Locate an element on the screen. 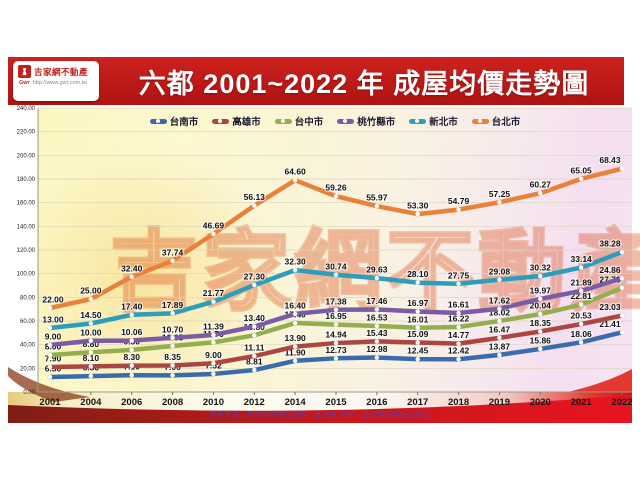  data-point-label: 21.77 is located at coordinates (214, 293).